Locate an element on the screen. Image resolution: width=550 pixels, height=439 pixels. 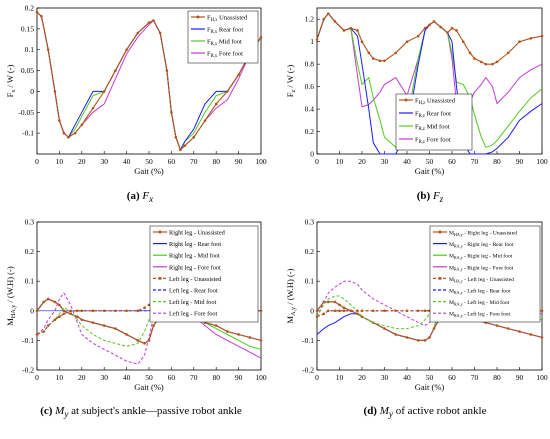
y-tick-label: 1.2 is located at coordinates (310, 19).